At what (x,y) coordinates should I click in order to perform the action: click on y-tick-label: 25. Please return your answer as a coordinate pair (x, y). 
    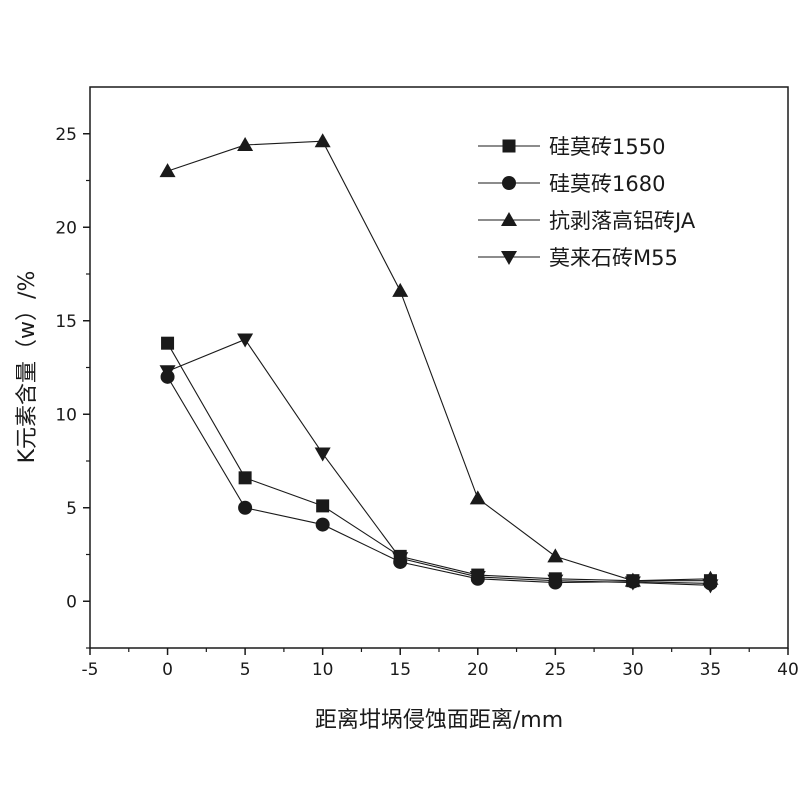
    Looking at the image, I should click on (66, 135).